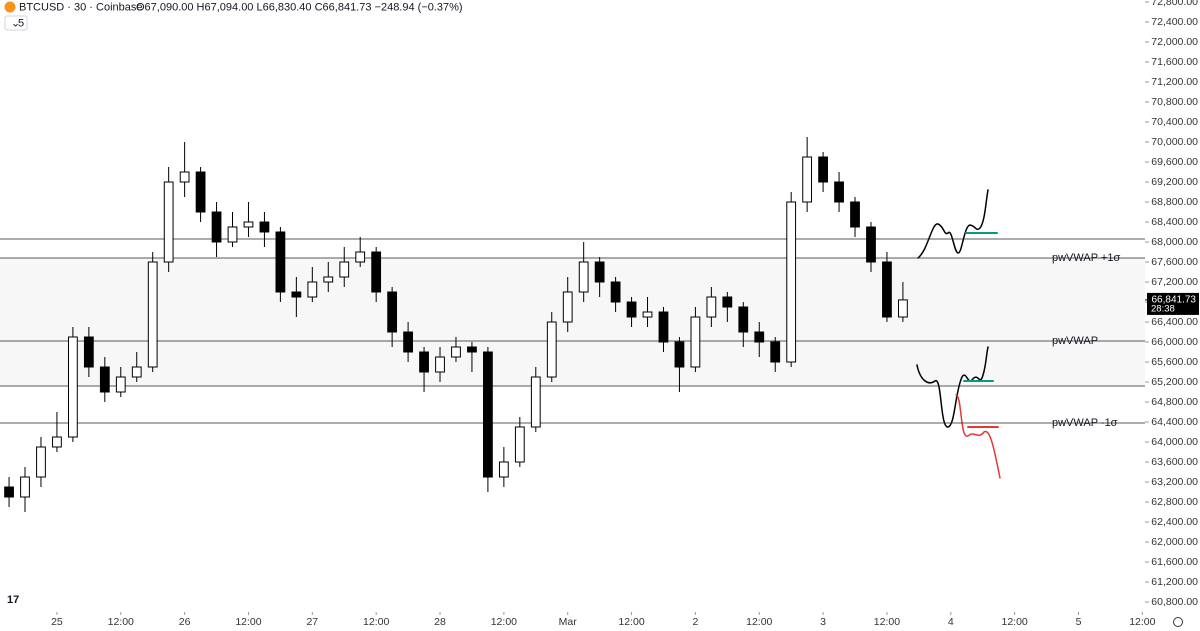 Image resolution: width=1200 pixels, height=631 pixels. What do you see at coordinates (1174, 4) in the screenshot?
I see `y-tick-label: 72,800.00` at bounding box center [1174, 4].